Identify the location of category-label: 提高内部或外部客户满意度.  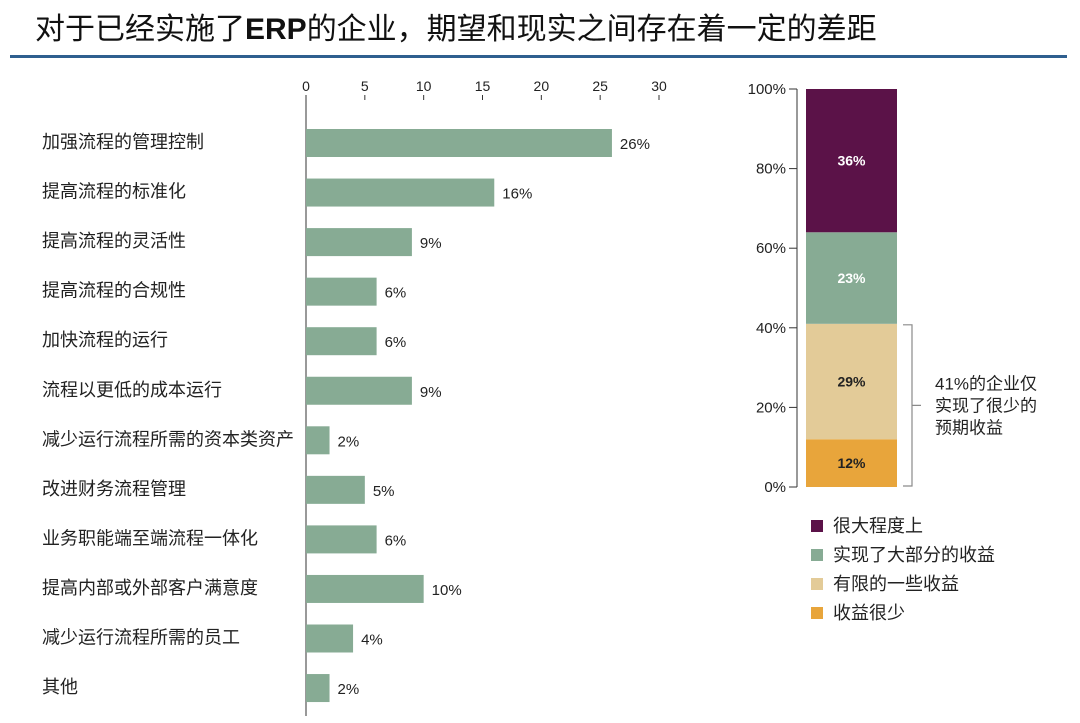
(150, 588).